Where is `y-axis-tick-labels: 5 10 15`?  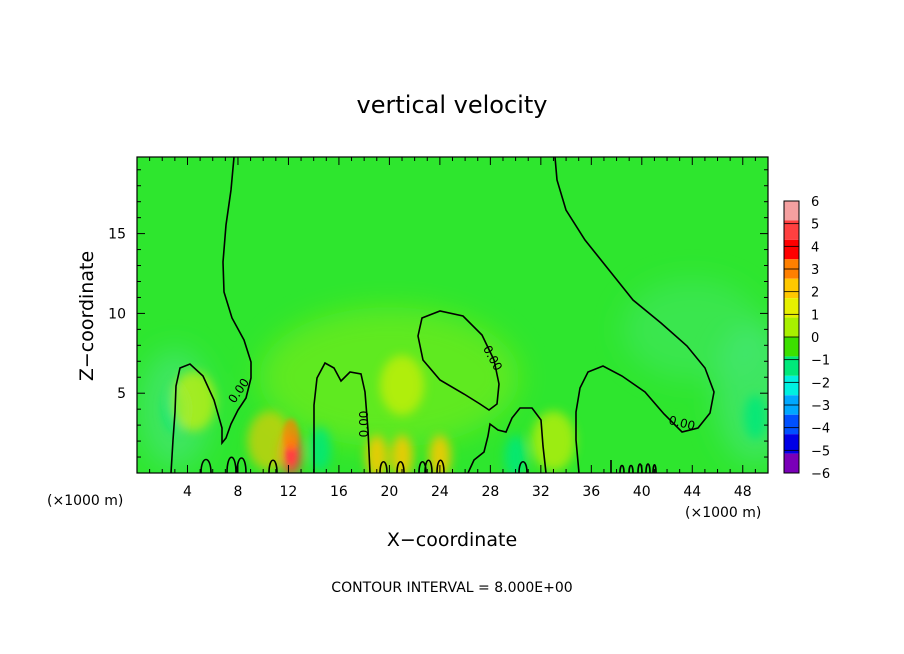 y-axis-tick-labels: 5 10 15 is located at coordinates (117, 315).